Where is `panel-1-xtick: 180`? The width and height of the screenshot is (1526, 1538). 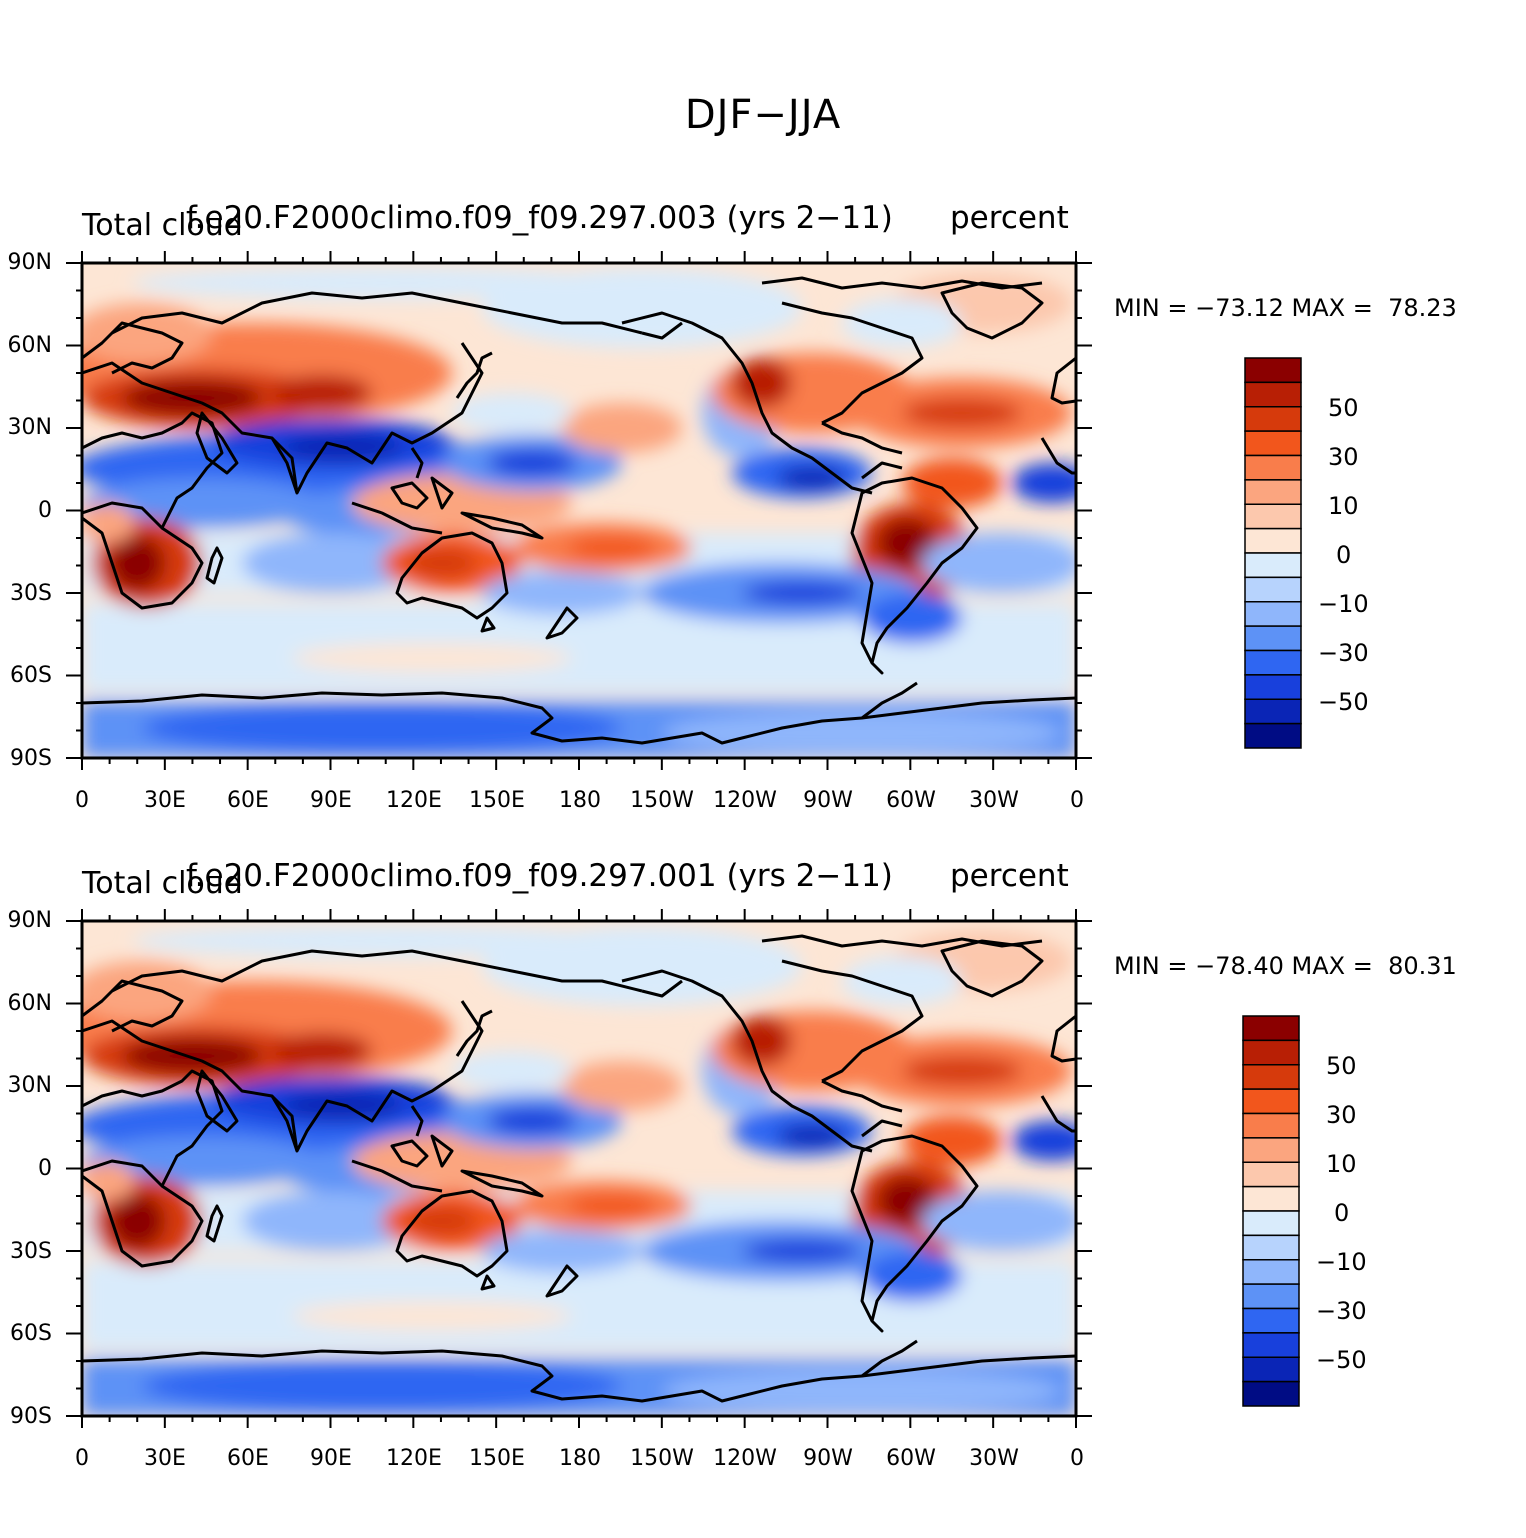 panel-1-xtick: 180 is located at coordinates (580, 800).